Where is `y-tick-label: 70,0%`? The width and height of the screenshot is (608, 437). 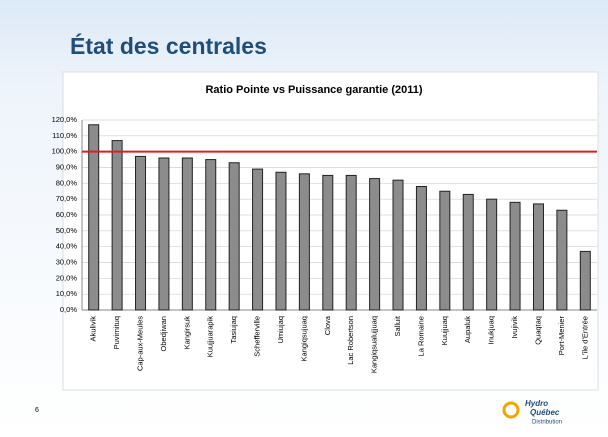
y-tick-label: 70,0% is located at coordinates (67, 198).